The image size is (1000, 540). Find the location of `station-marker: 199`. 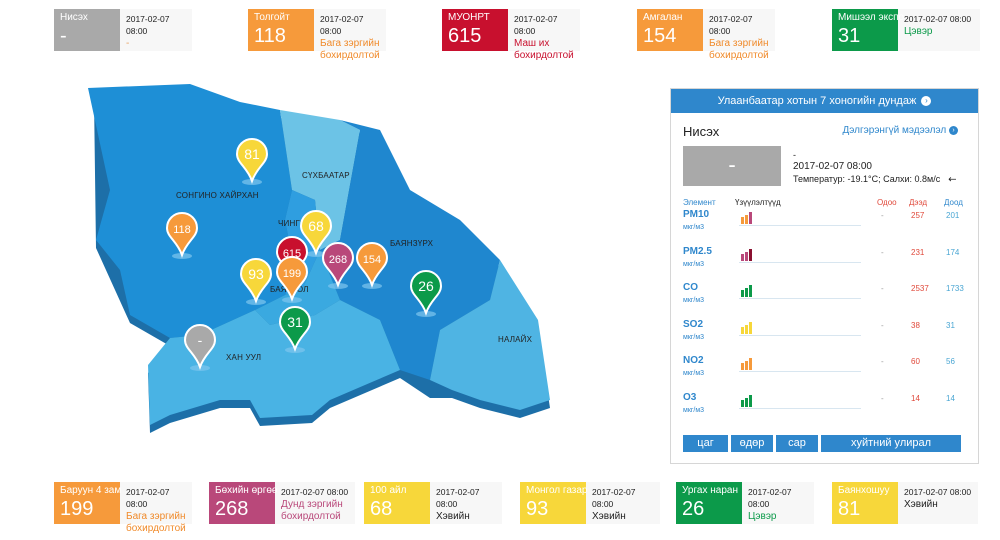

station-marker: 199 is located at coordinates (292, 279).